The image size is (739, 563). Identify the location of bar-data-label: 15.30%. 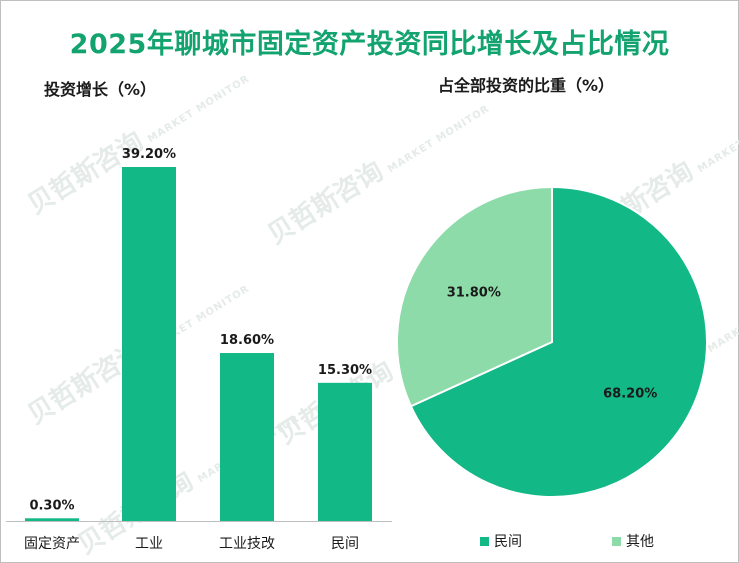
(345, 370).